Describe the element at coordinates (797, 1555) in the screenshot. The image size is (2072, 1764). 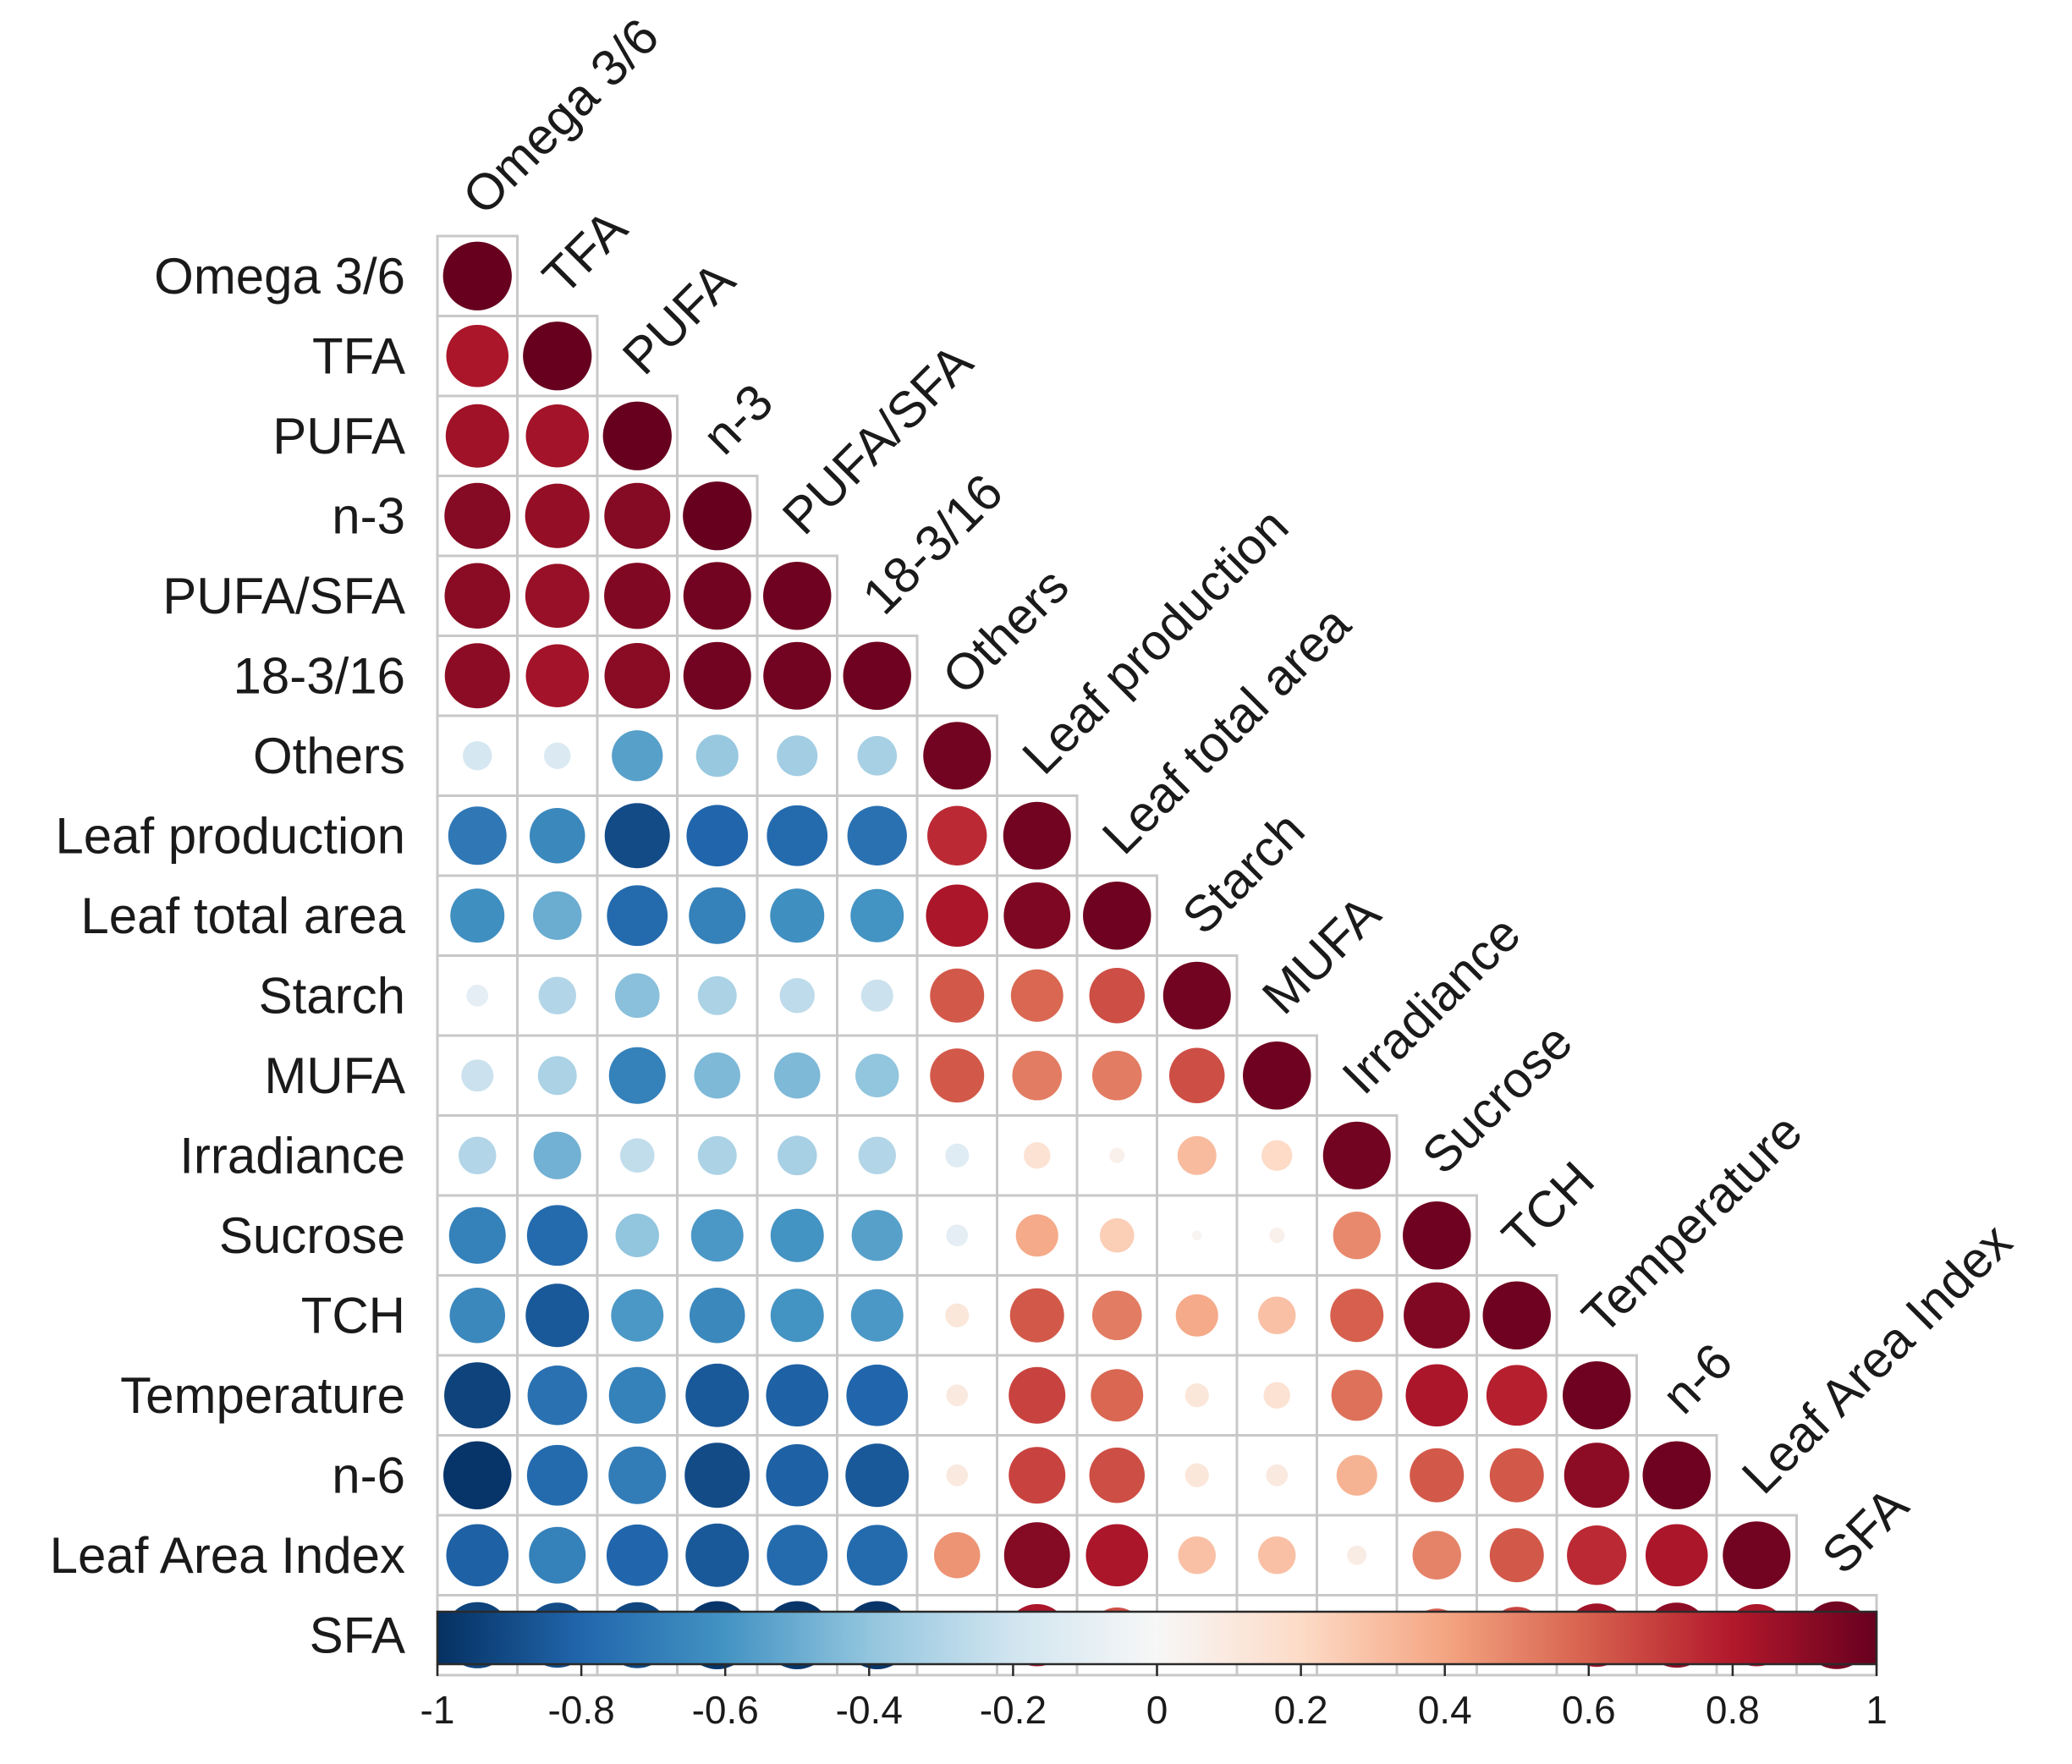
I see `corr-leaf-area-index-pufa-sfa` at that location.